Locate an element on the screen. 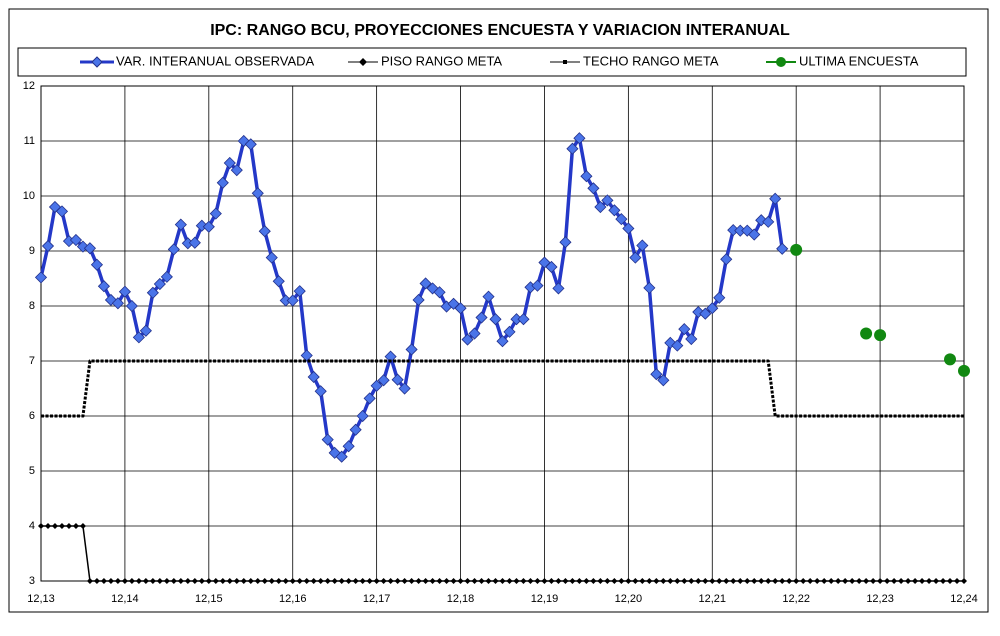  x-tick-label: 12,13 is located at coordinates (41, 599).